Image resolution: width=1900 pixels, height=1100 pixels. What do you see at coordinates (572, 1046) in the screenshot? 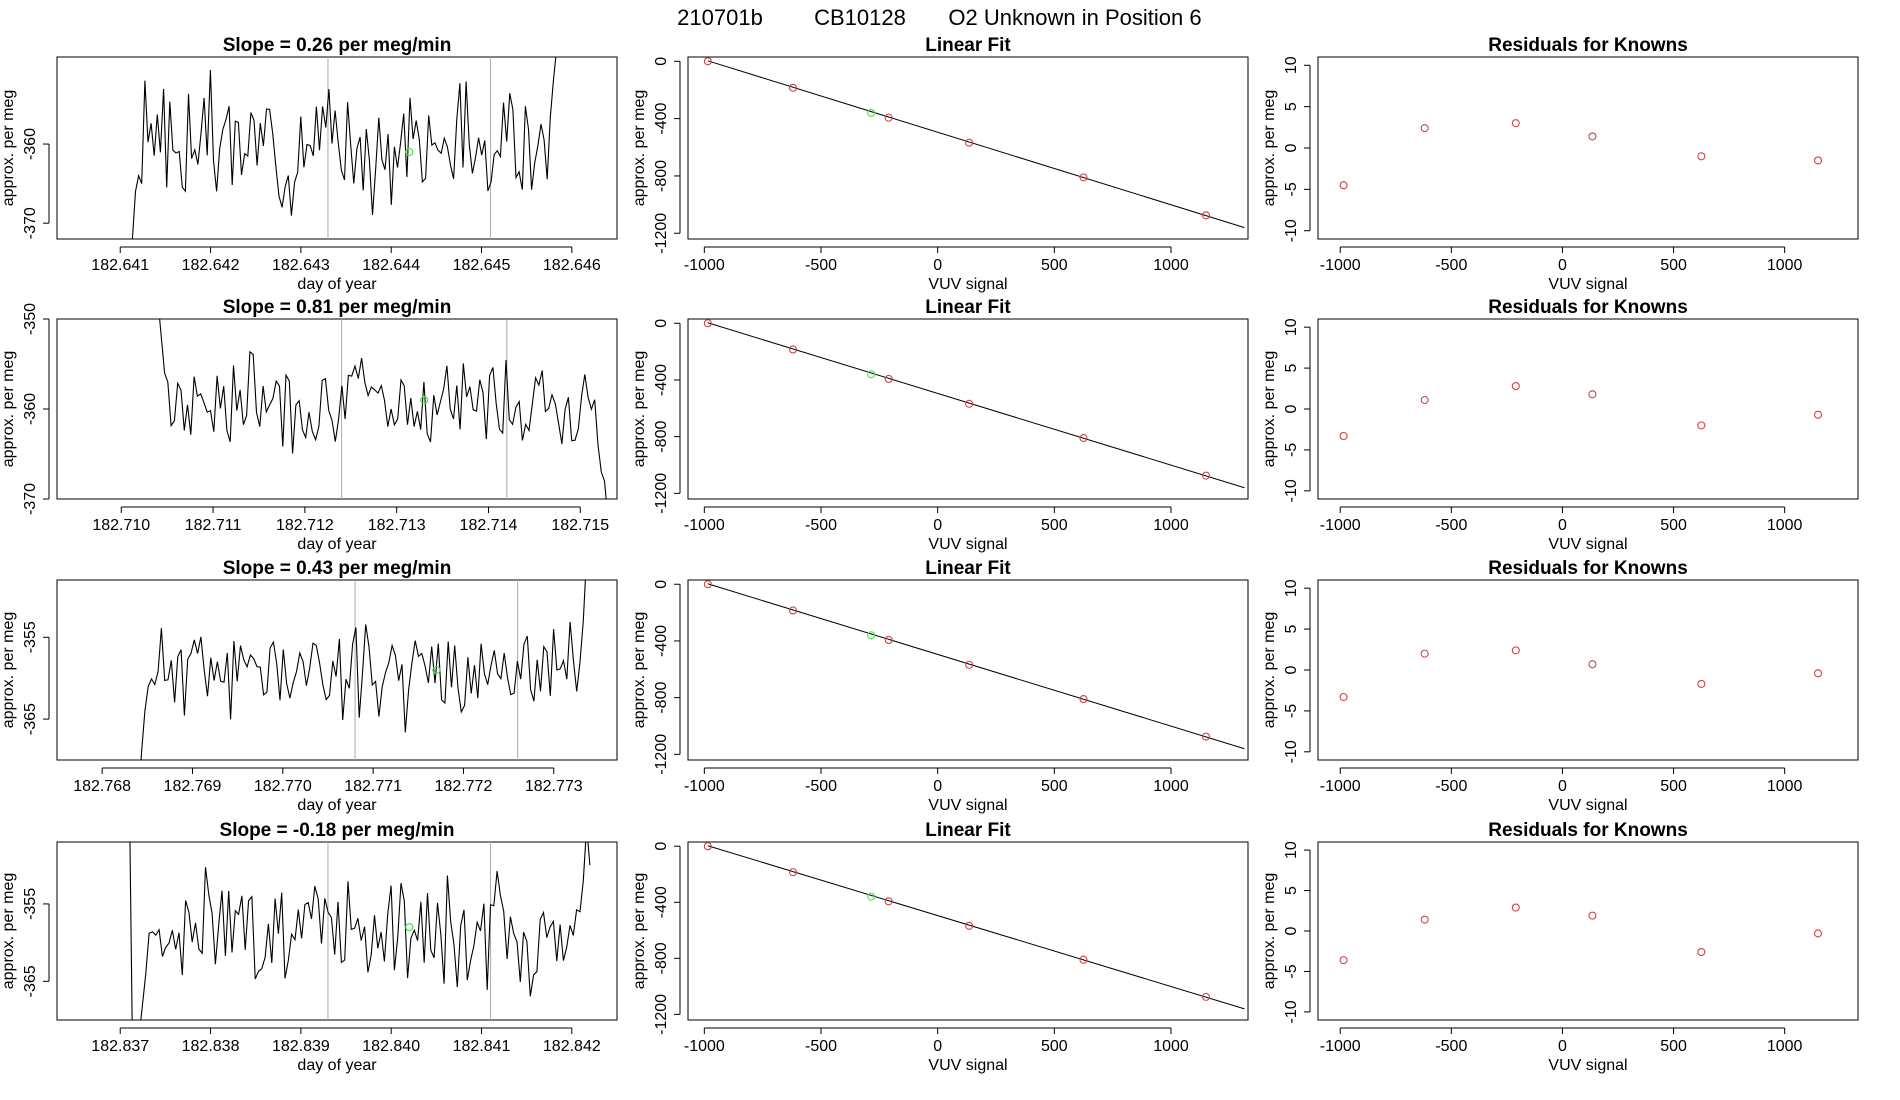
I see `x-tick-label: 182.842` at bounding box center [572, 1046].